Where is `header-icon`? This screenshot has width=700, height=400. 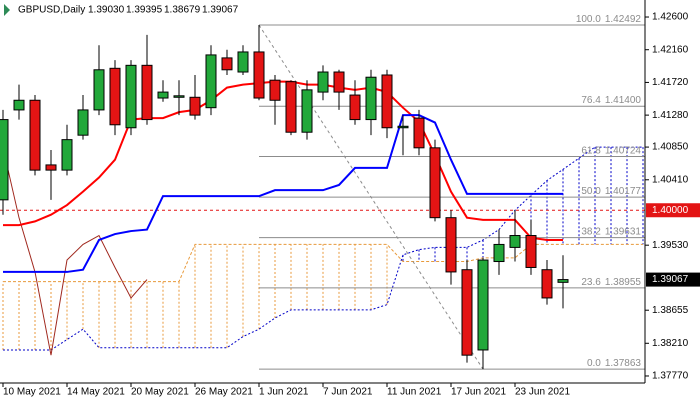
header-icon is located at coordinates (7, 10).